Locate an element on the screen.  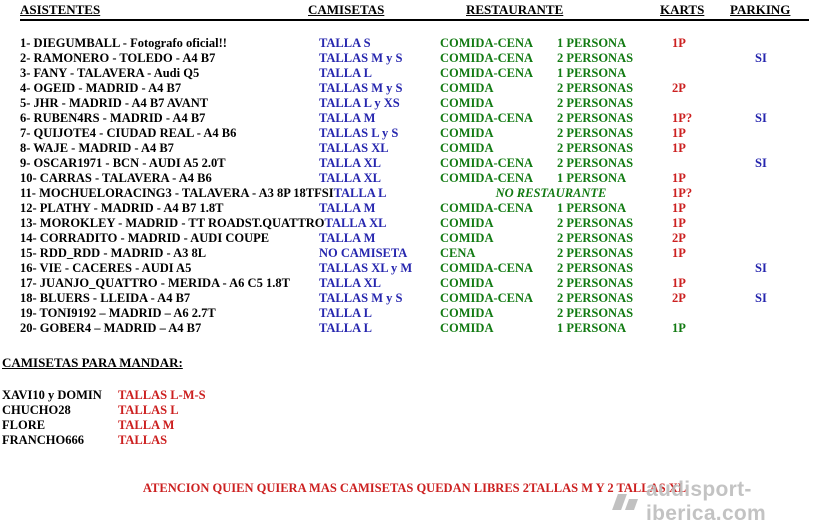
attendee-name: 18- BLUERS - LLEIDA - A4 B7 is located at coordinates (105, 298).